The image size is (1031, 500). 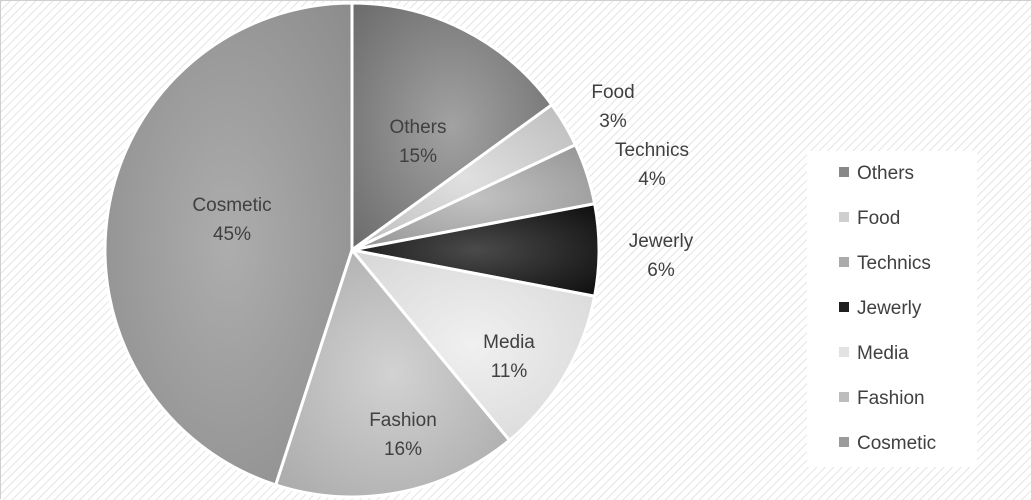 What do you see at coordinates (896, 443) in the screenshot?
I see `legend-label-cosmetic: Cosmetic` at bounding box center [896, 443].